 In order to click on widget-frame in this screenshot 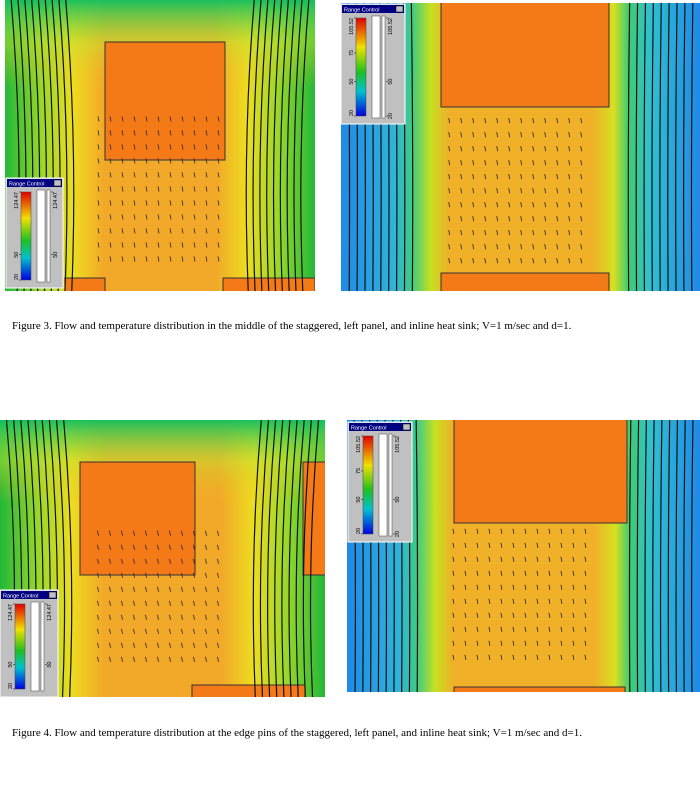, I will do `click(34, 233)`.